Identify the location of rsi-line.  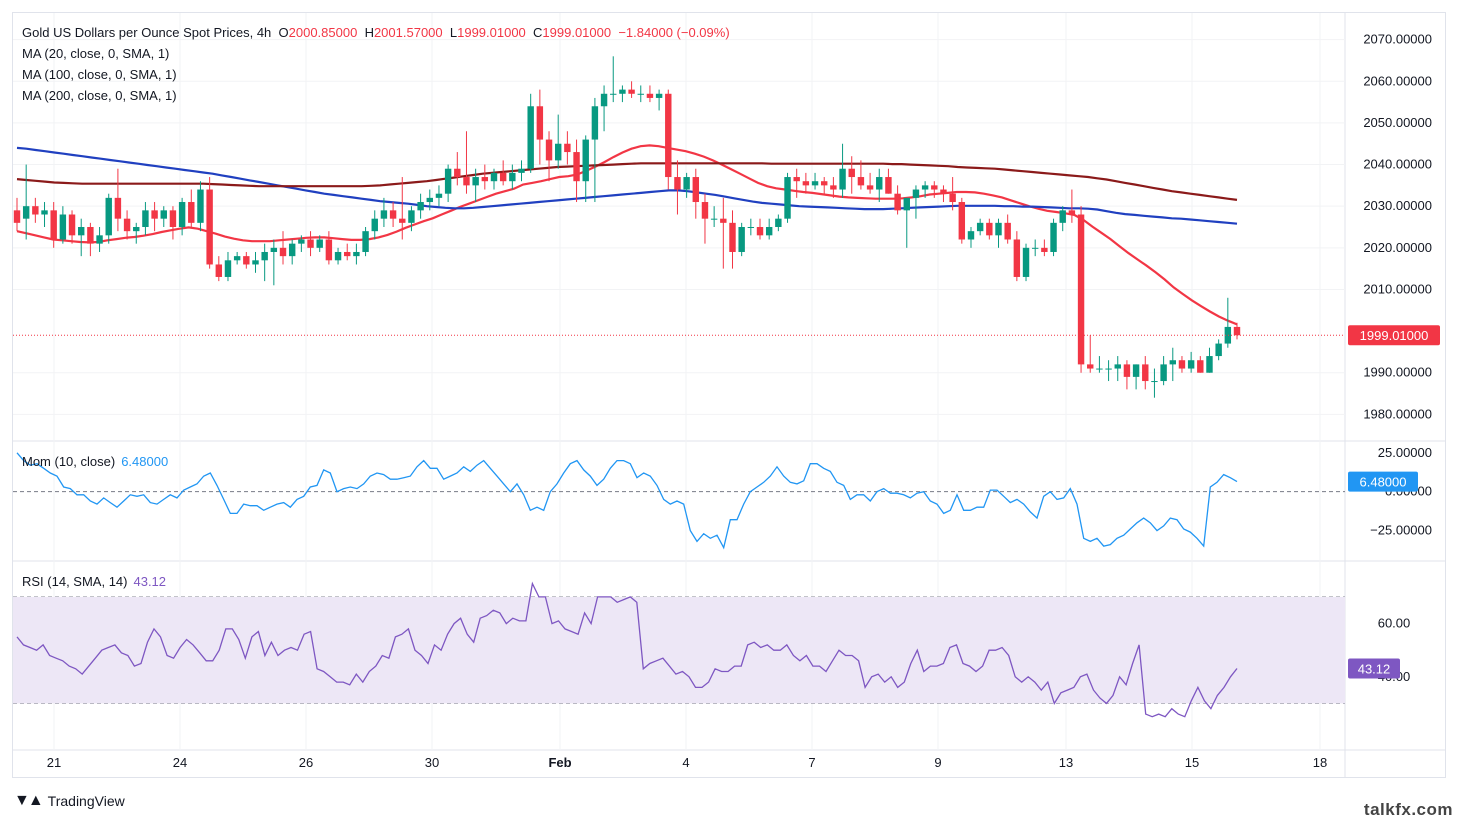
(627, 649).